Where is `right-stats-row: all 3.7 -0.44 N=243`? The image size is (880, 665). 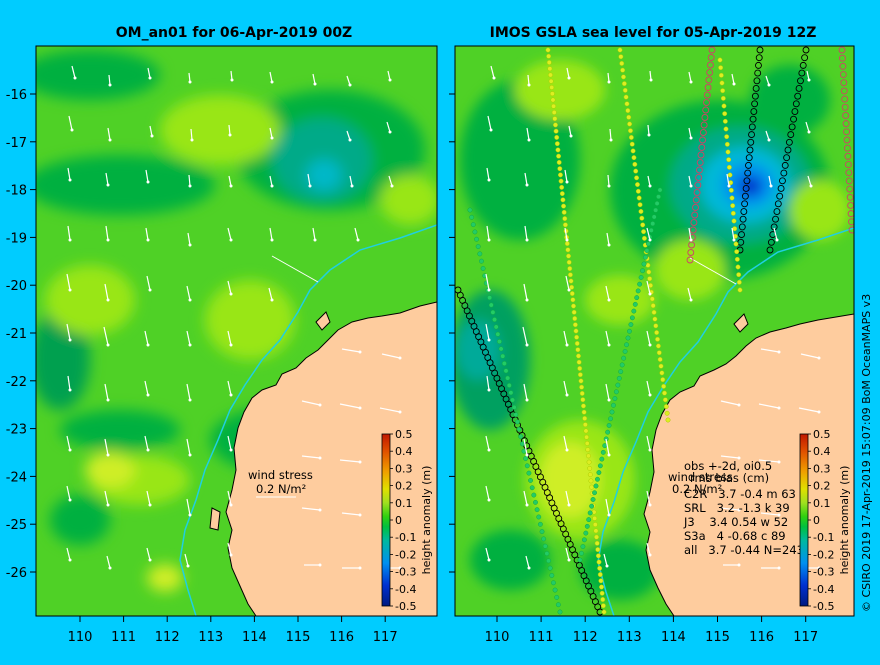
right-stats-row: all 3.7 -0.44 N=243 is located at coordinates (744, 550).